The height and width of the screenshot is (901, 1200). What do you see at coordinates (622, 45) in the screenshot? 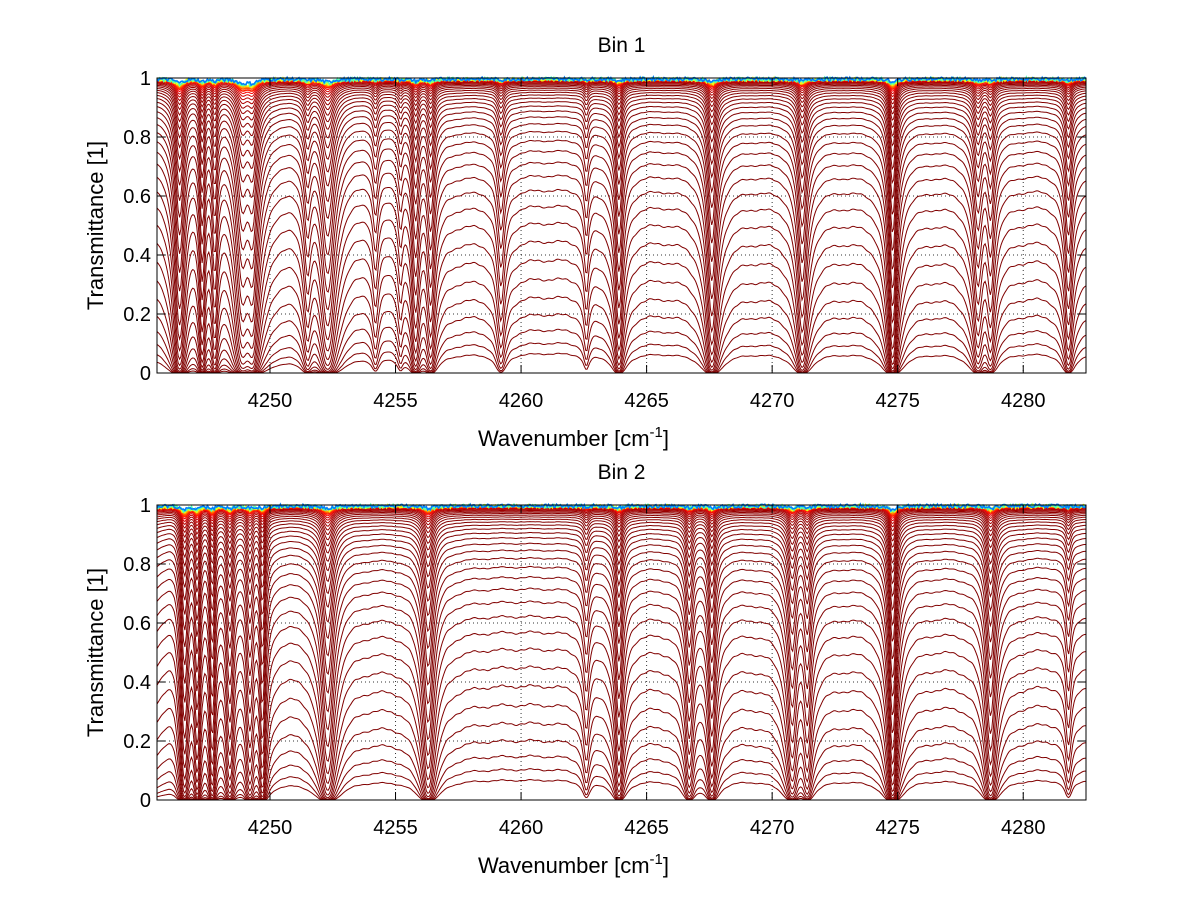
I see `chart-title: Bin 1` at bounding box center [622, 45].